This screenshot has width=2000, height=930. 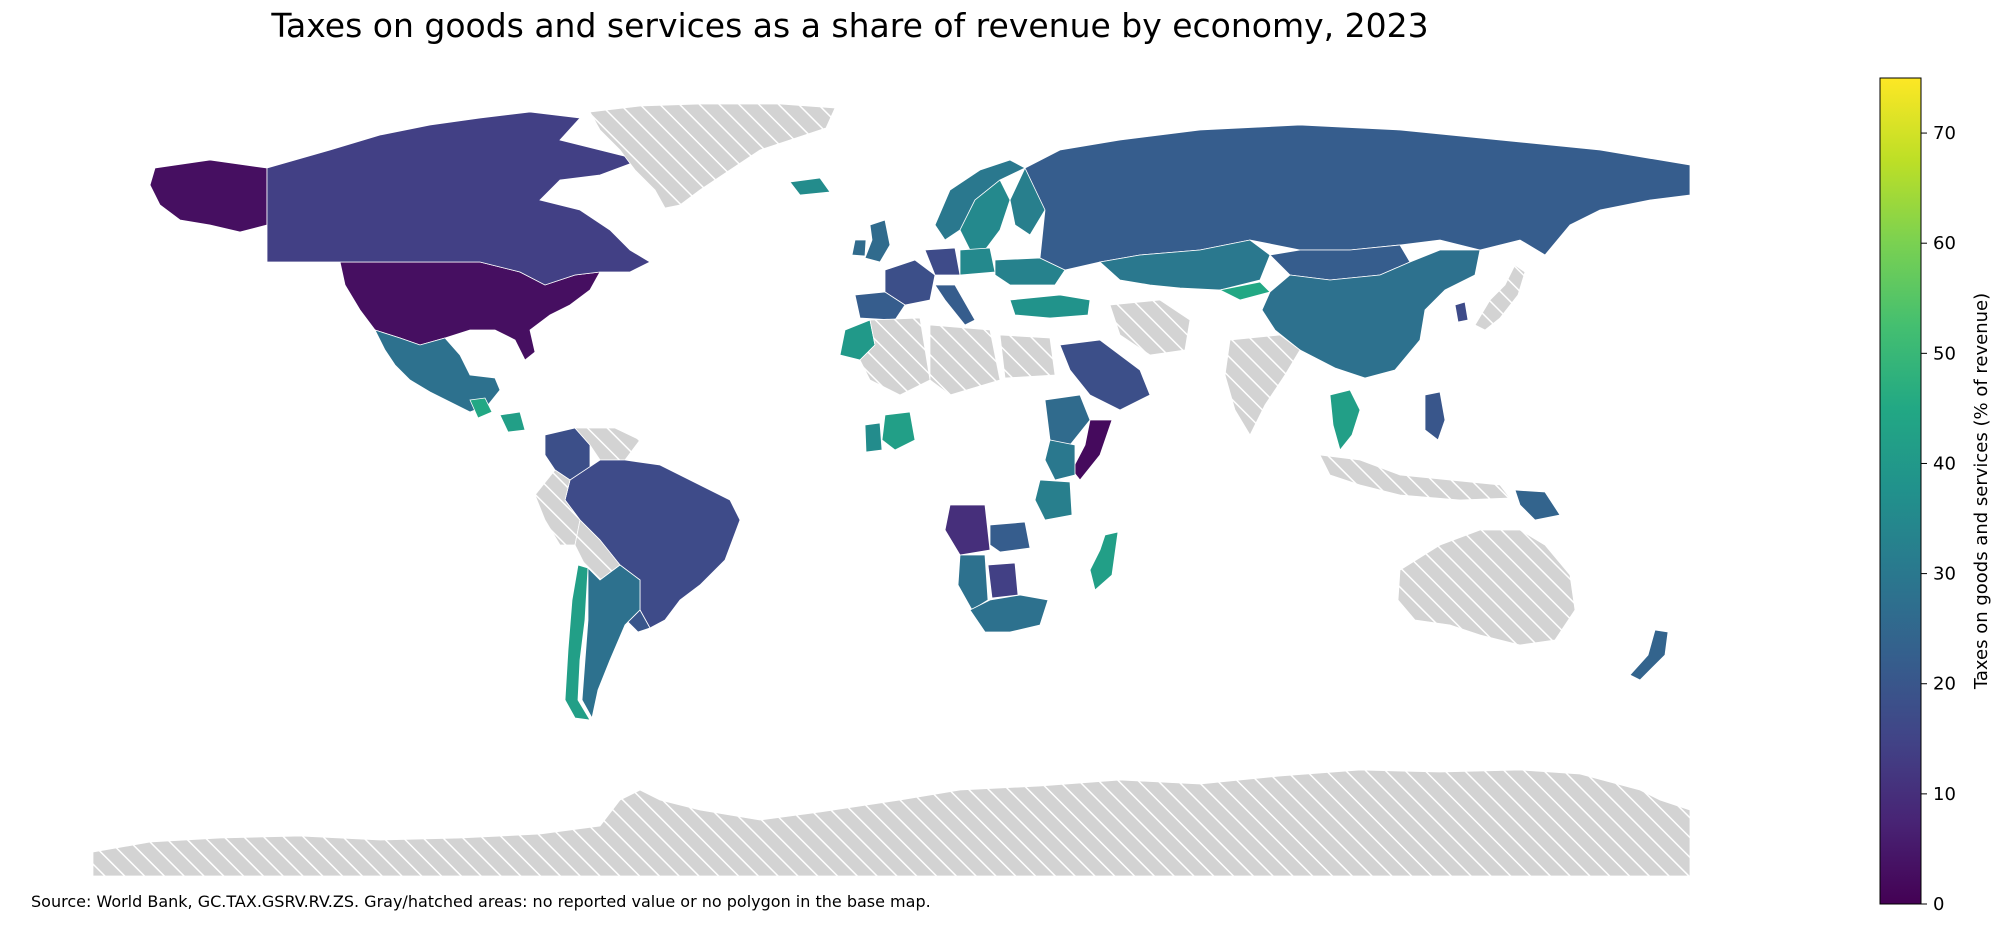 What do you see at coordinates (873, 437) in the screenshot?
I see `country-ghana` at bounding box center [873, 437].